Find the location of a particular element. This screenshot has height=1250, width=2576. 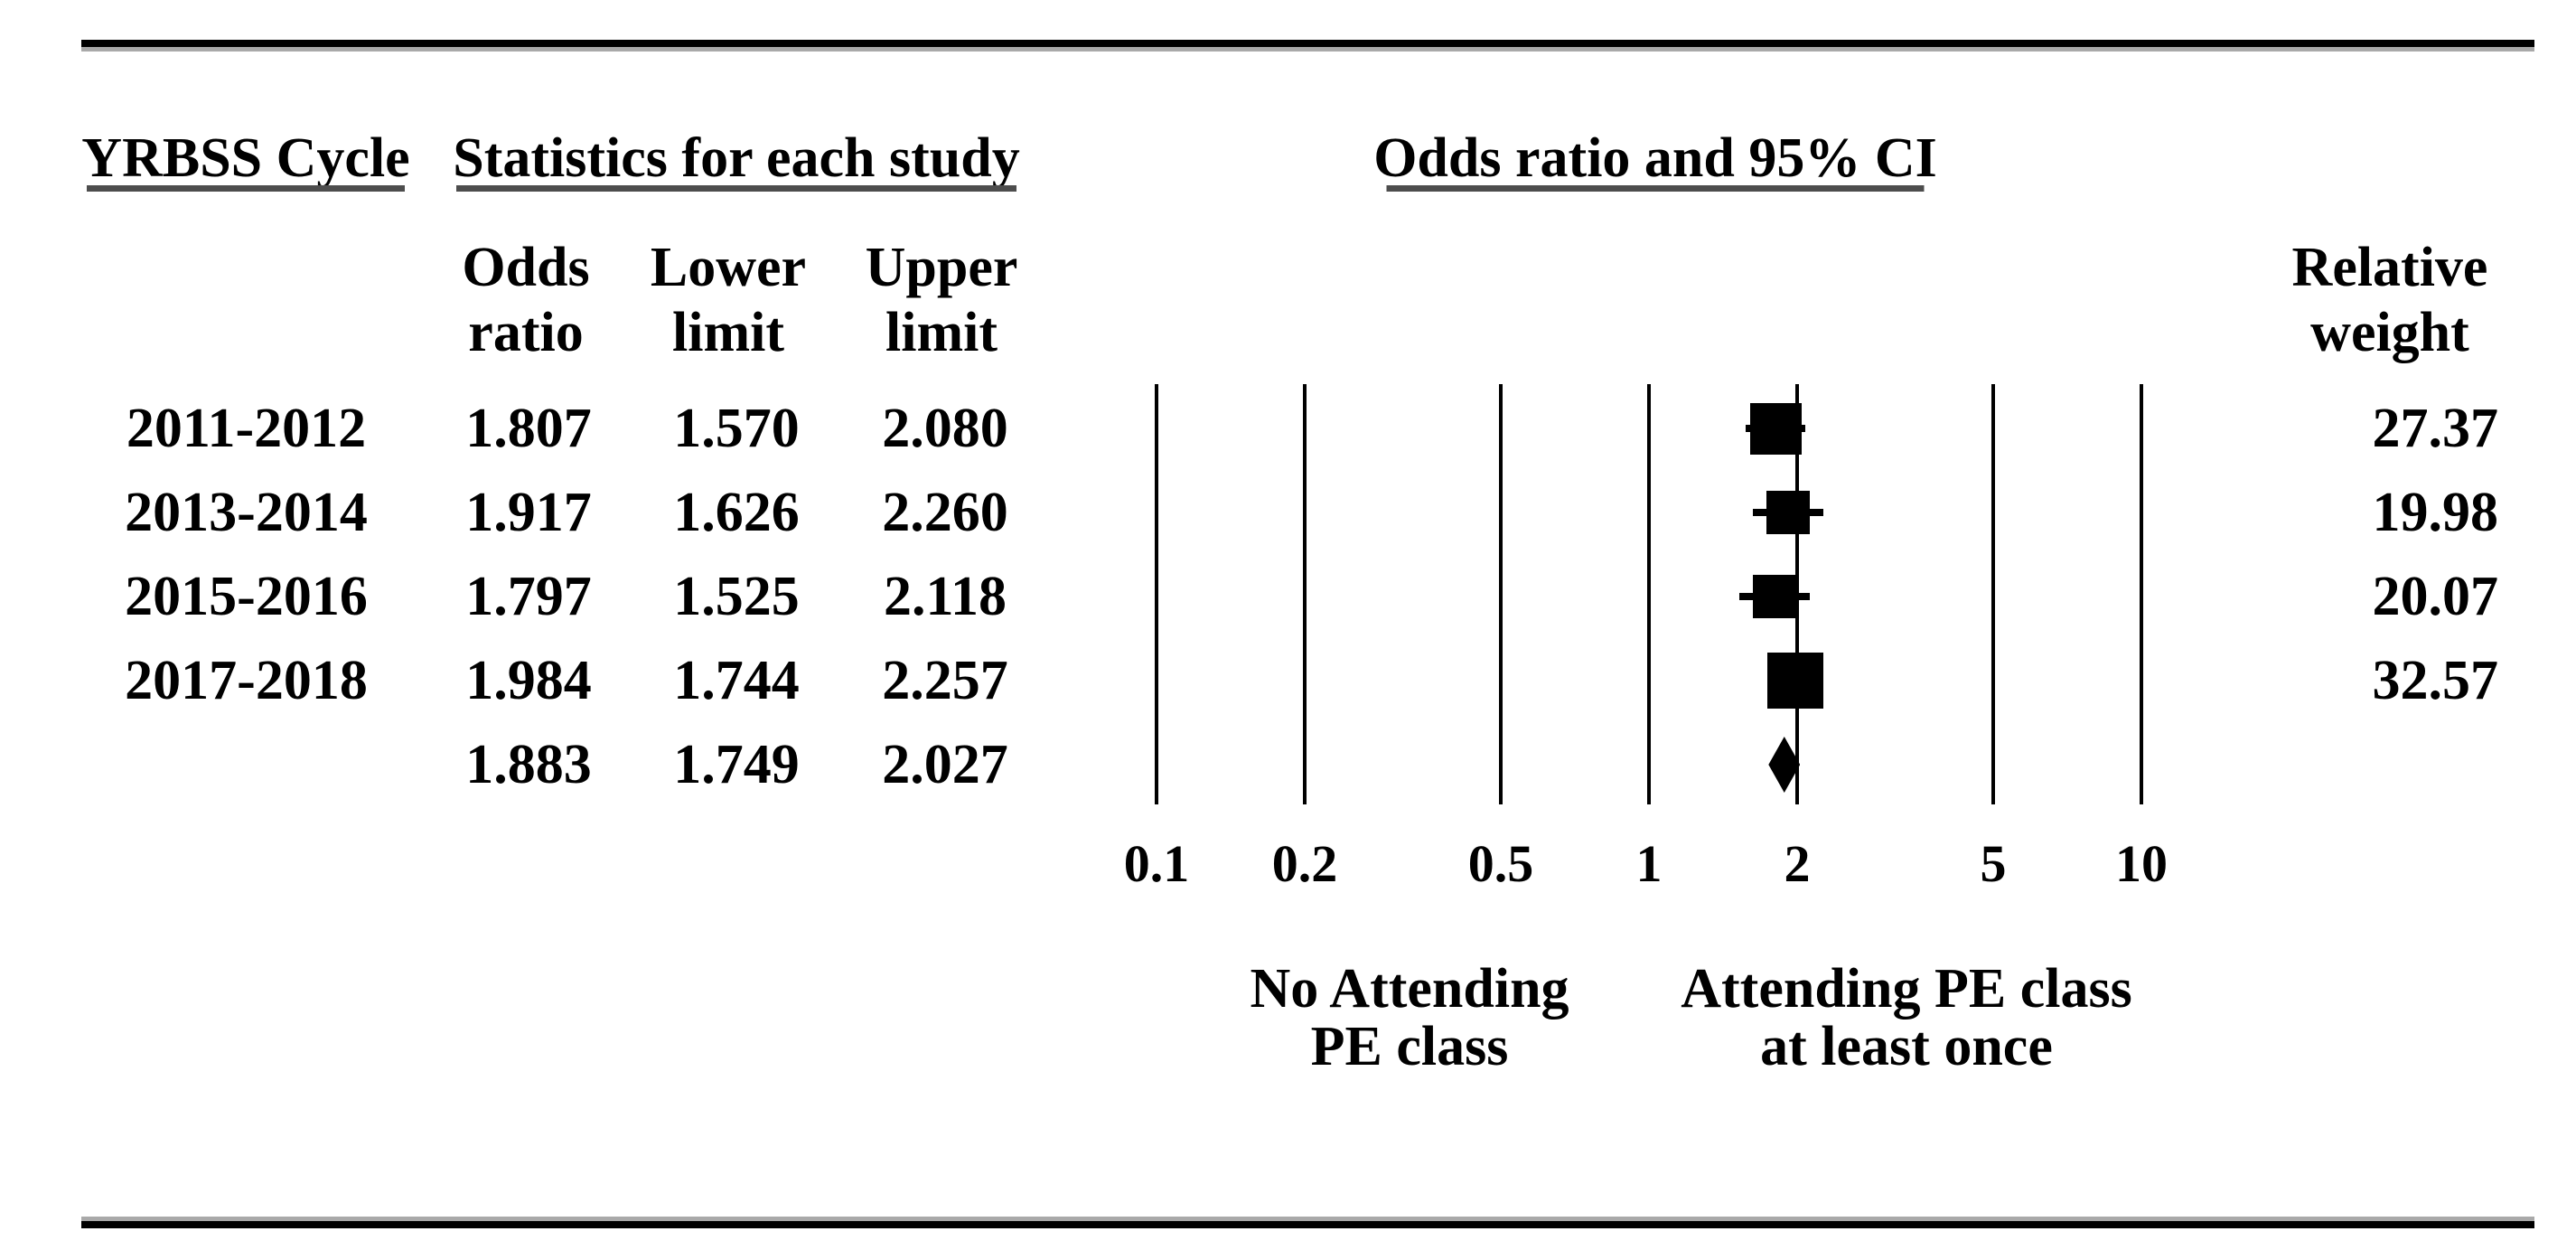

axis-label-right-line2: at least once is located at coordinates (1906, 1046).